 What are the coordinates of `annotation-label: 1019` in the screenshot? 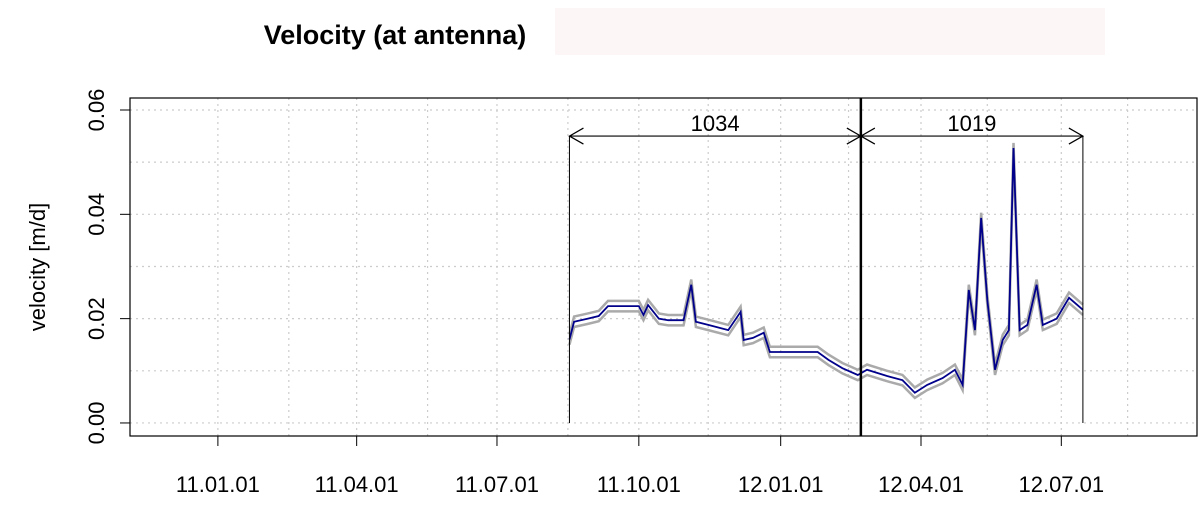 It's located at (971, 123).